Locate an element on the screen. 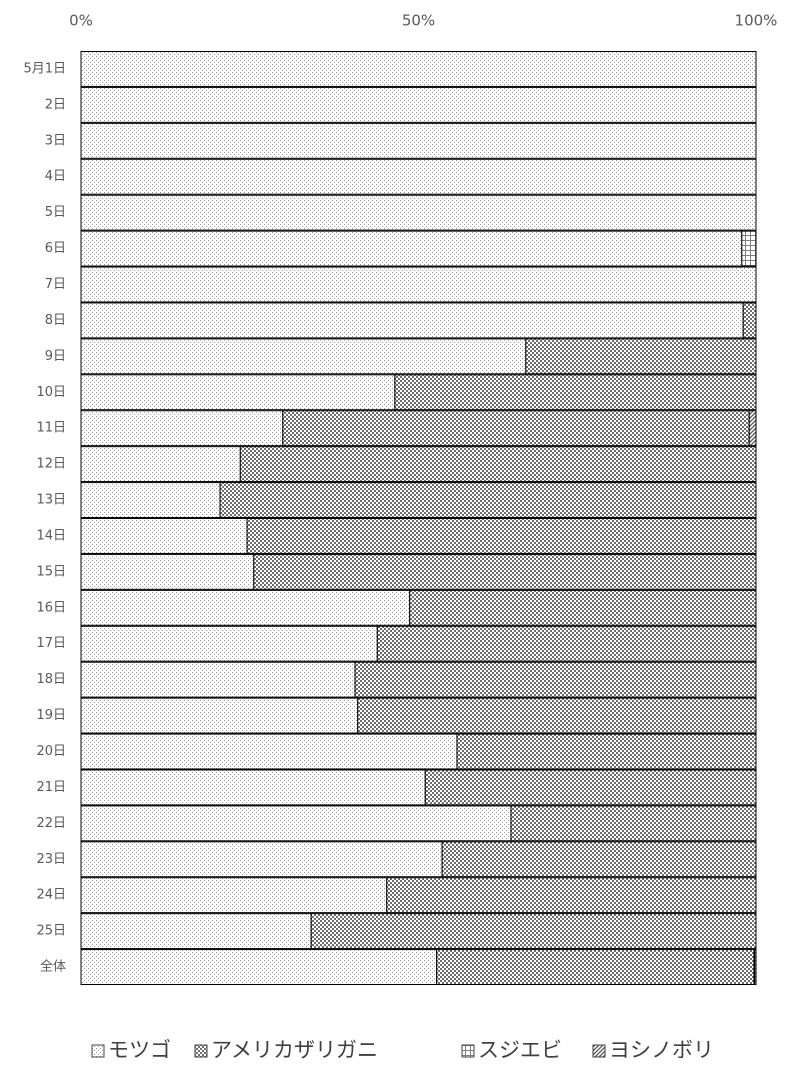  y-tick-label: 15日 is located at coordinates (51, 571).